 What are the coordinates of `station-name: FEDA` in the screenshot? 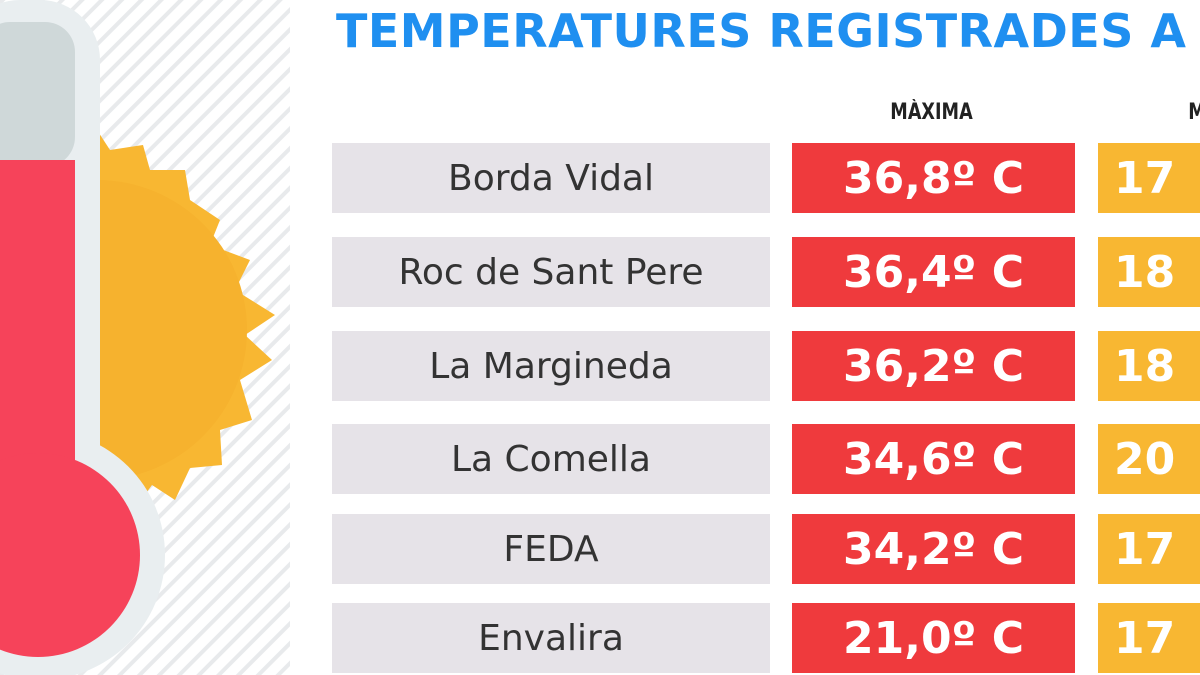 It's located at (551, 549).